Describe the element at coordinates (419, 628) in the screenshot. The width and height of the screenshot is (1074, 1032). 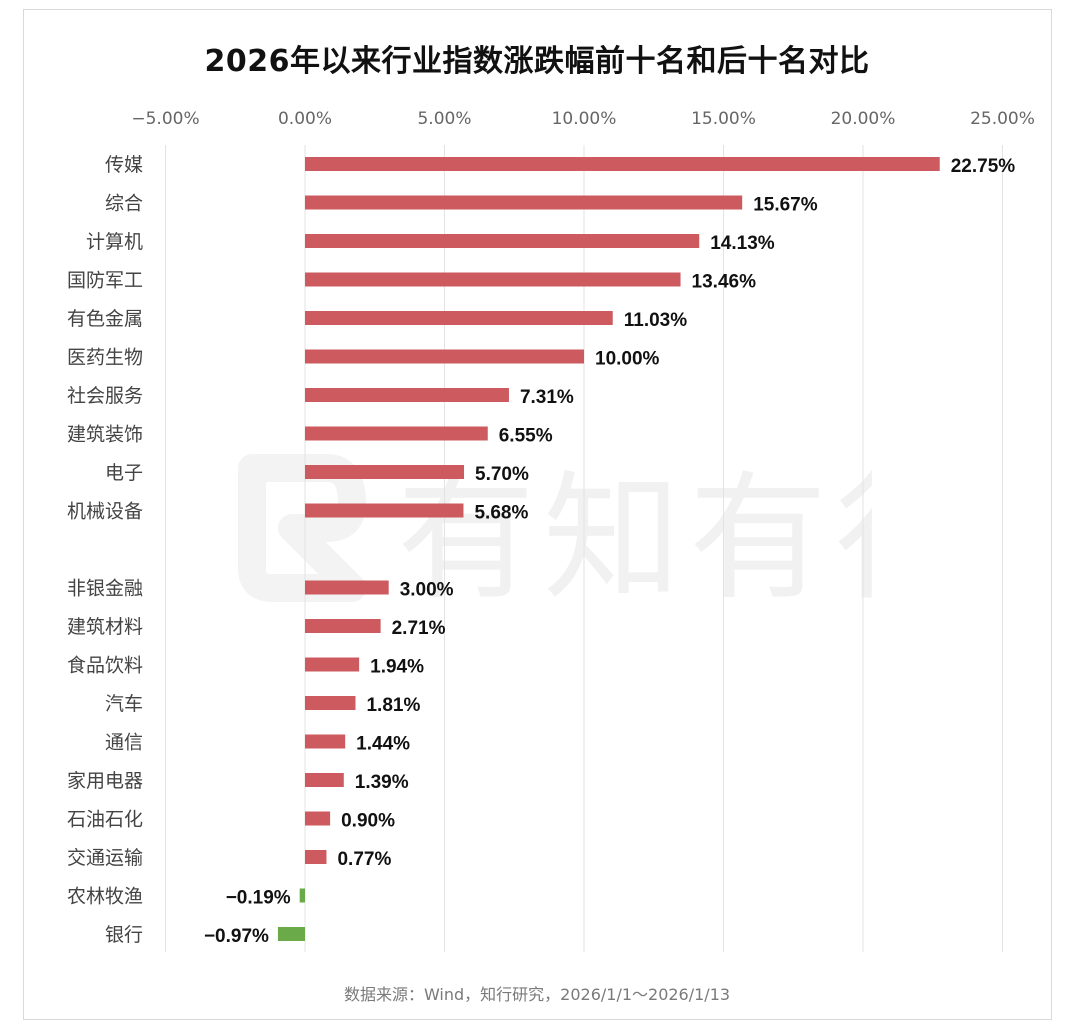
I see `data-label: 2.71%` at that location.